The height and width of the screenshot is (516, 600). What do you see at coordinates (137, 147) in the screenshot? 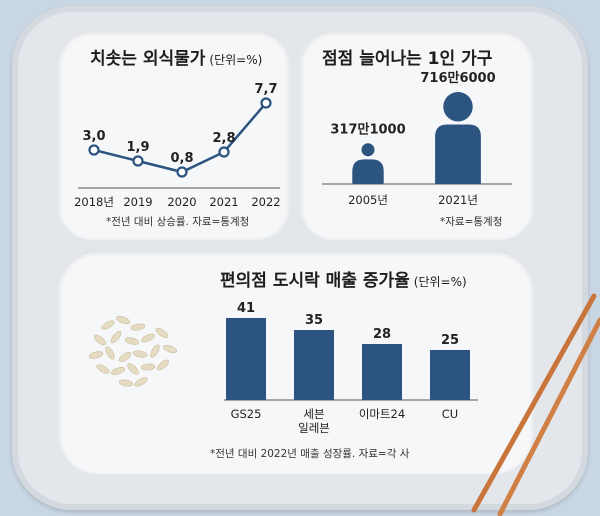
I see `data-label: 1,9` at bounding box center [137, 147].